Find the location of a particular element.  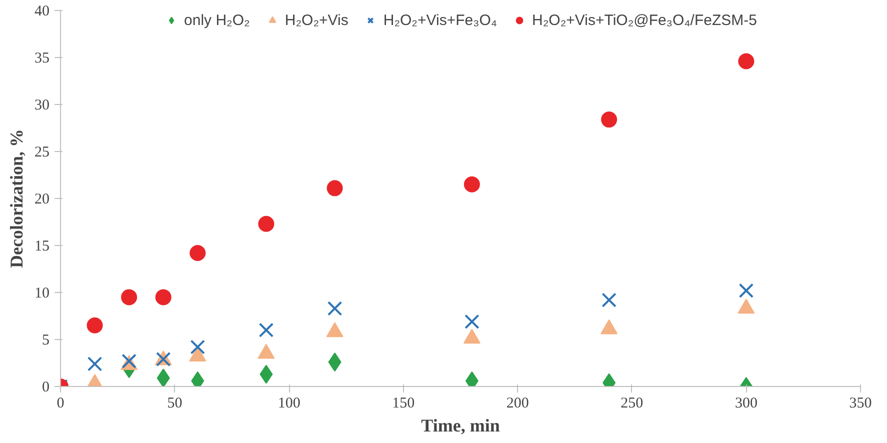

y-tick-label: 15 is located at coordinates (42, 246).